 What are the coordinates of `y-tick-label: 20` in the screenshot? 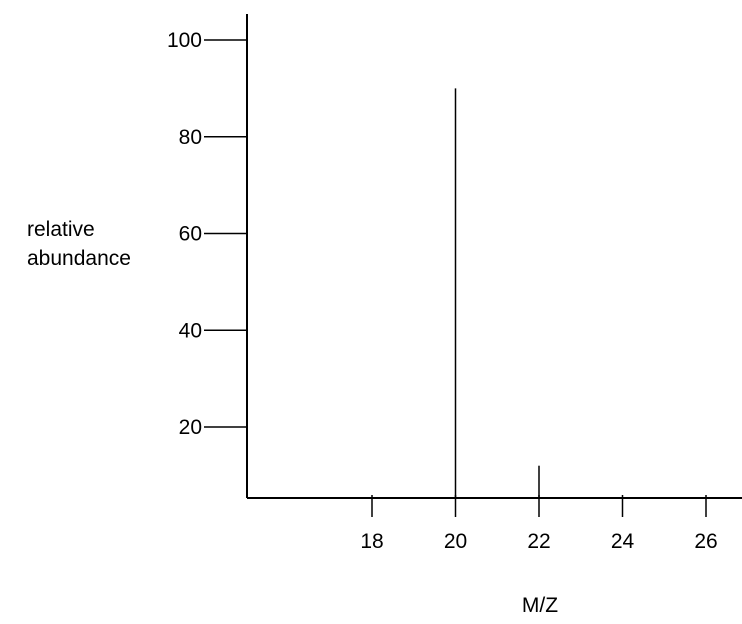 It's located at (190, 427).